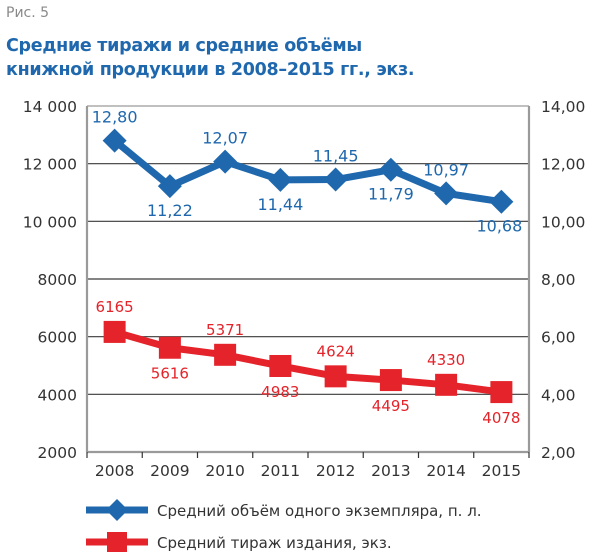  I want to click on x-tick-label: 2014, so click(445, 471).